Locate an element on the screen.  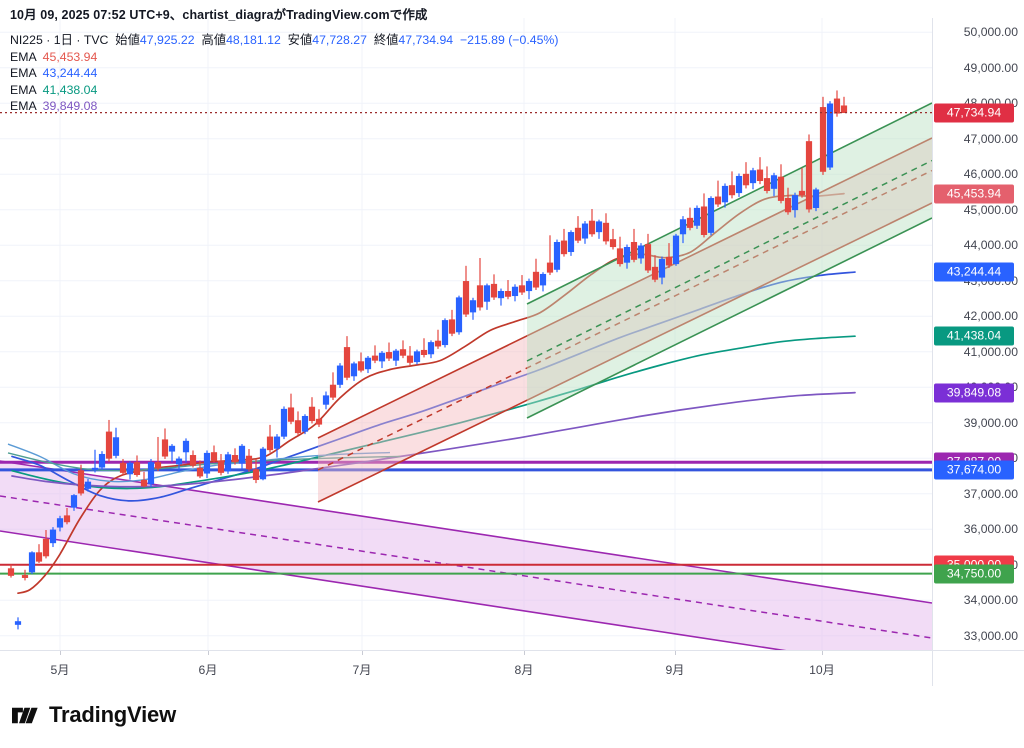
time-tick-10月: 10月 is located at coordinates (822, 670).